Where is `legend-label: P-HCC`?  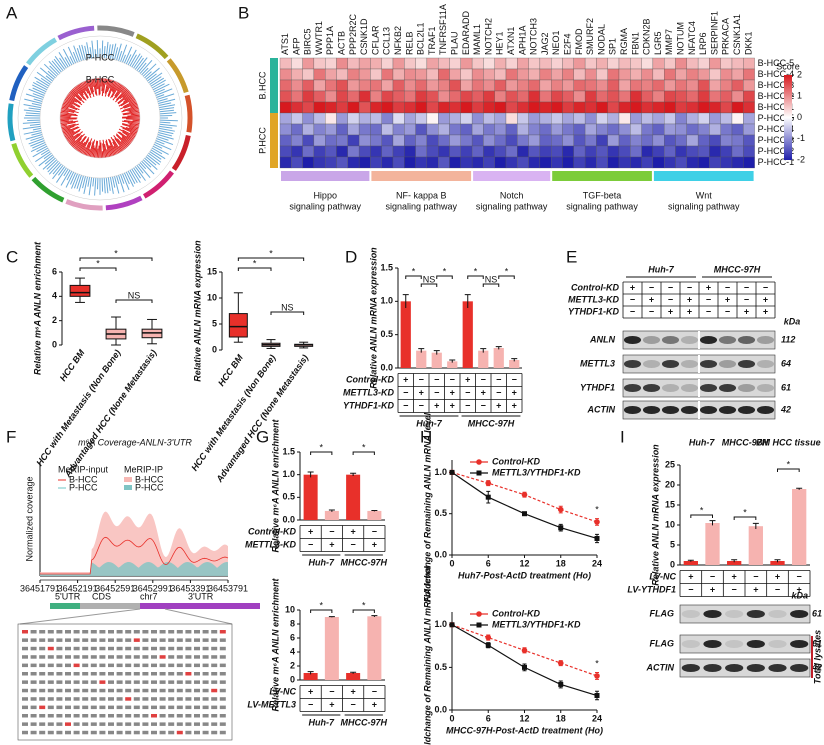 legend-label: P-HCC is located at coordinates (149, 487).